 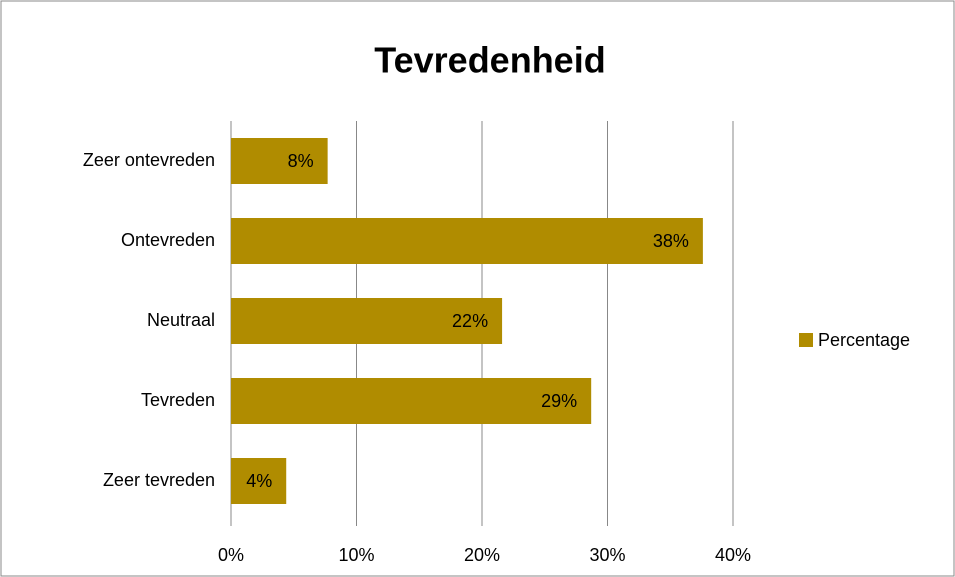 What do you see at coordinates (301, 161) in the screenshot?
I see `data-label: 8%` at bounding box center [301, 161].